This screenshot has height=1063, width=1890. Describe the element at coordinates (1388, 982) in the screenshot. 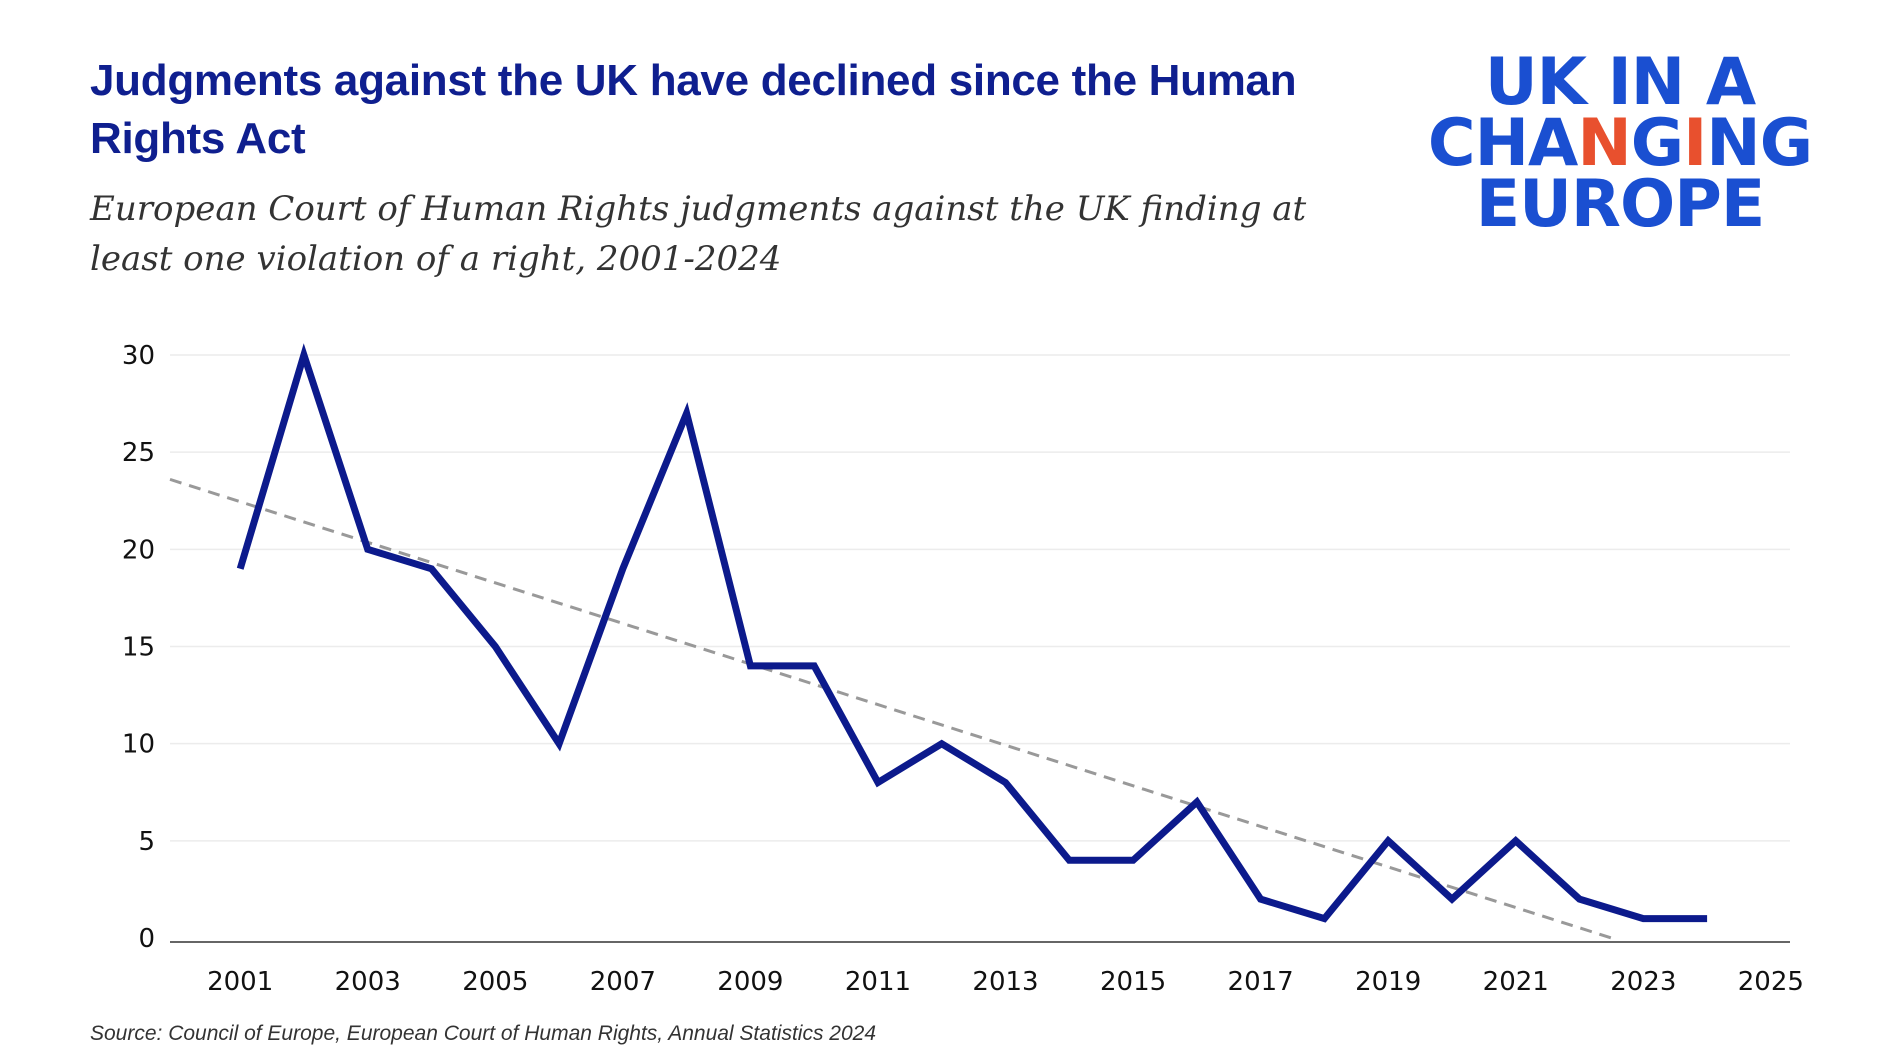

I see `x-tick-label: 2019` at that location.